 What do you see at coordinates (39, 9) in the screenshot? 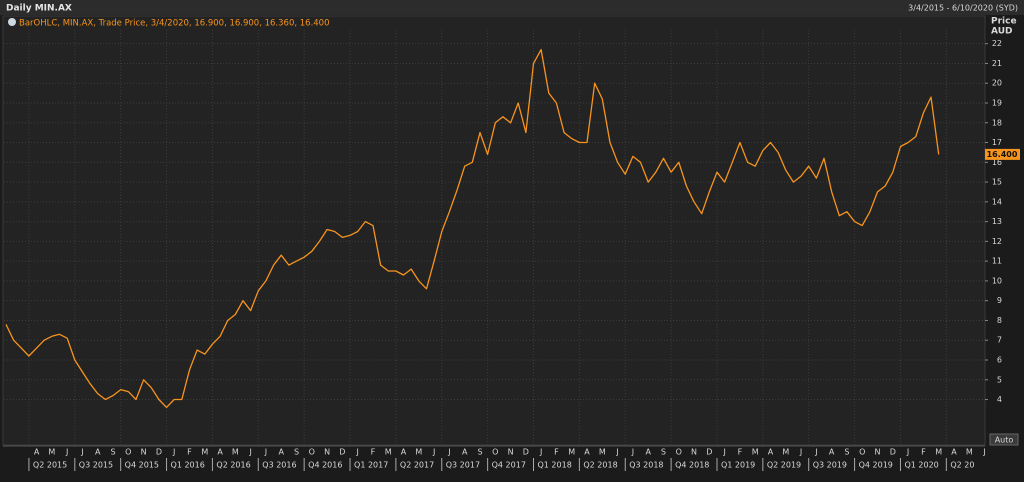
I see `chart-title: Daily MIN.AX` at bounding box center [39, 9].